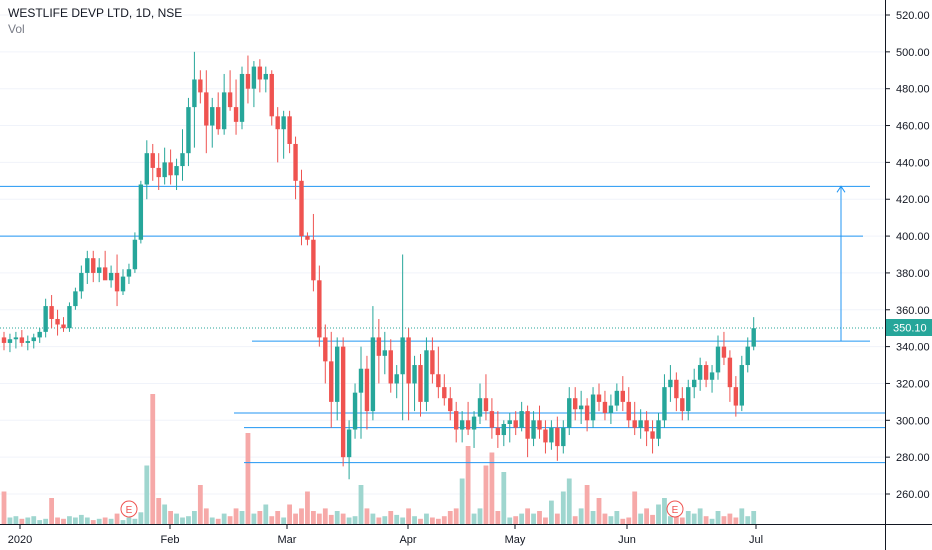 The width and height of the screenshot is (932, 550). Describe the element at coordinates (913, 495) in the screenshot. I see `price-tick-label: 260.00` at that location.